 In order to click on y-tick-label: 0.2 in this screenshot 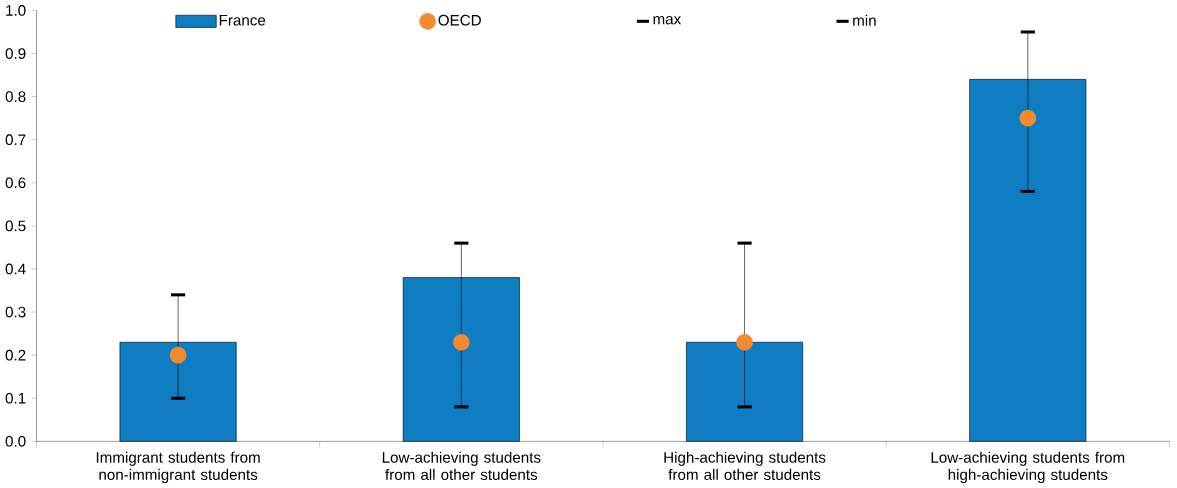, I will do `click(15, 355)`.